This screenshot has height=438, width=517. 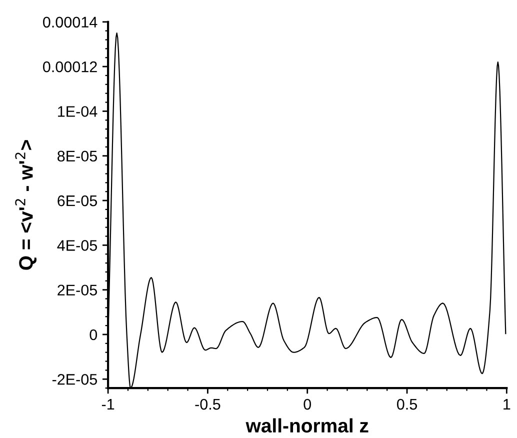 I want to click on x-tick-label: -0.5, so click(x=207, y=404).